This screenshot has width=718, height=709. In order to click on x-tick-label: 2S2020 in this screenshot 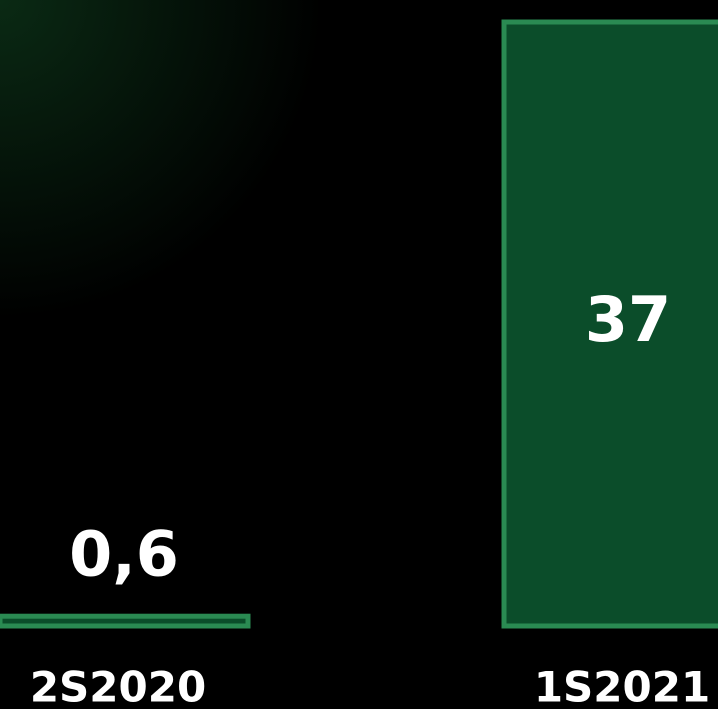, I will do `click(118, 686)`.